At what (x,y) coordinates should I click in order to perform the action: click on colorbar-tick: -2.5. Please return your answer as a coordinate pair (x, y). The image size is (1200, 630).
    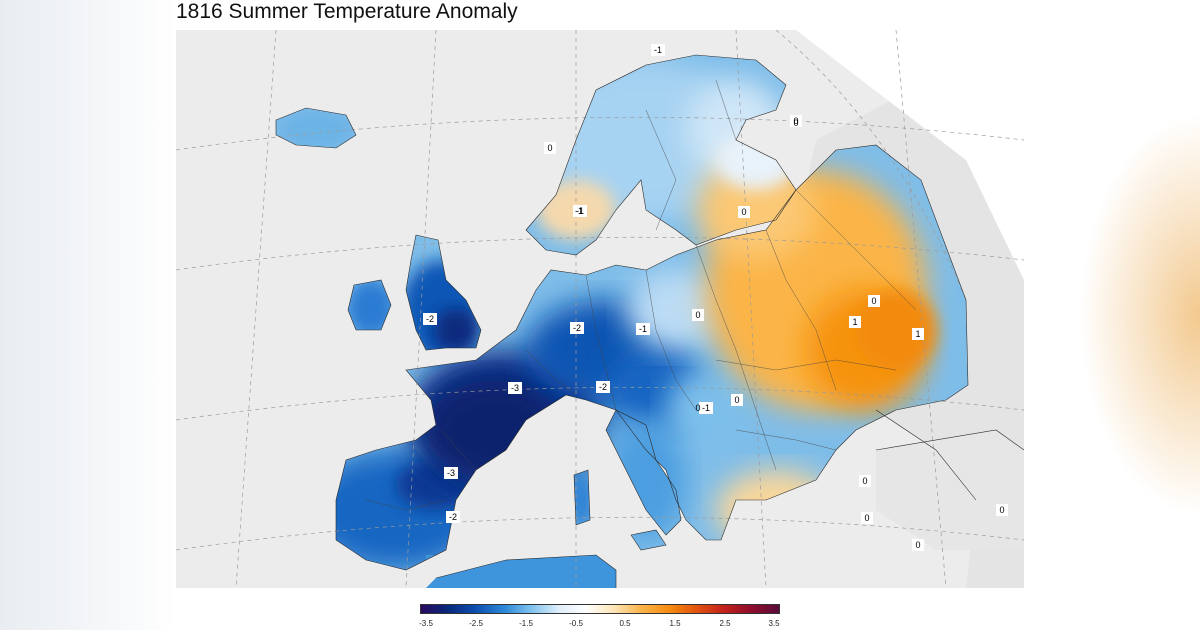
    Looking at the image, I should click on (476, 623).